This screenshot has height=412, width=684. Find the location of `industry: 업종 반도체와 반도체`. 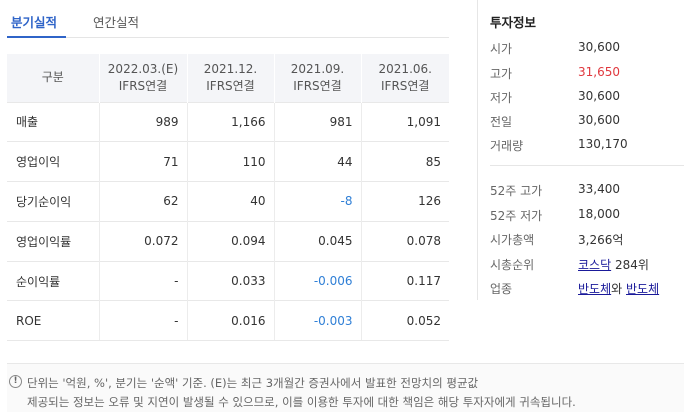

industry: 업종 반도체와 반도체 is located at coordinates (574, 288).